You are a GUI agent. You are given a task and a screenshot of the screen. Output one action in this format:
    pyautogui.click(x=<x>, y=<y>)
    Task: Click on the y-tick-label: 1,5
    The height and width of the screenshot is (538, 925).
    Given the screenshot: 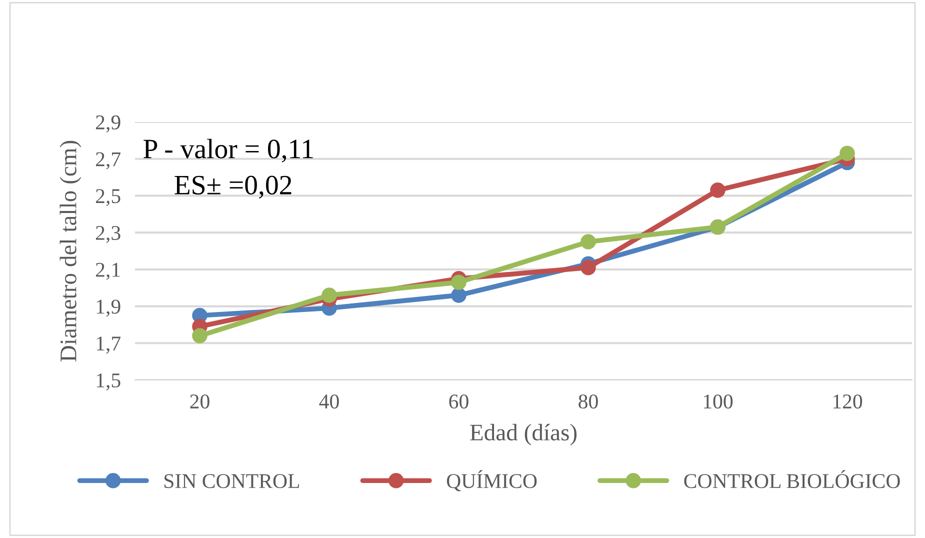 What is the action you would take?
    pyautogui.click(x=108, y=381)
    